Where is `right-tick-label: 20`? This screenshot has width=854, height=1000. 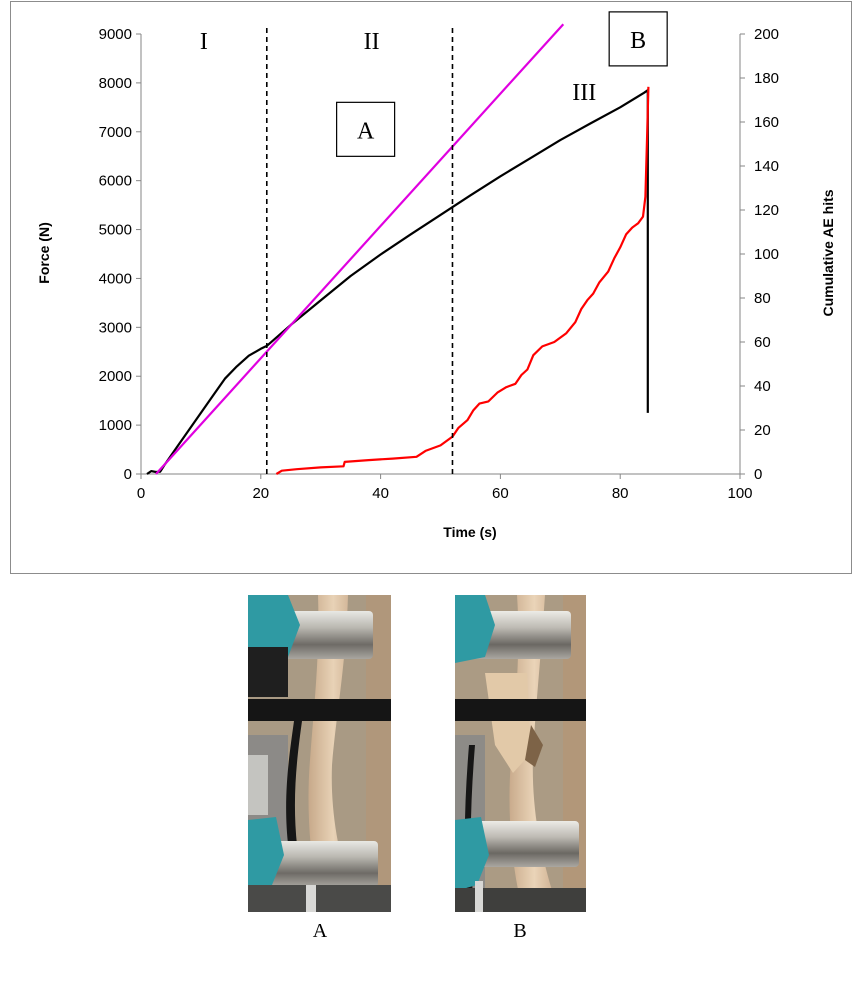 right-tick-label: 20 is located at coordinates (762, 430).